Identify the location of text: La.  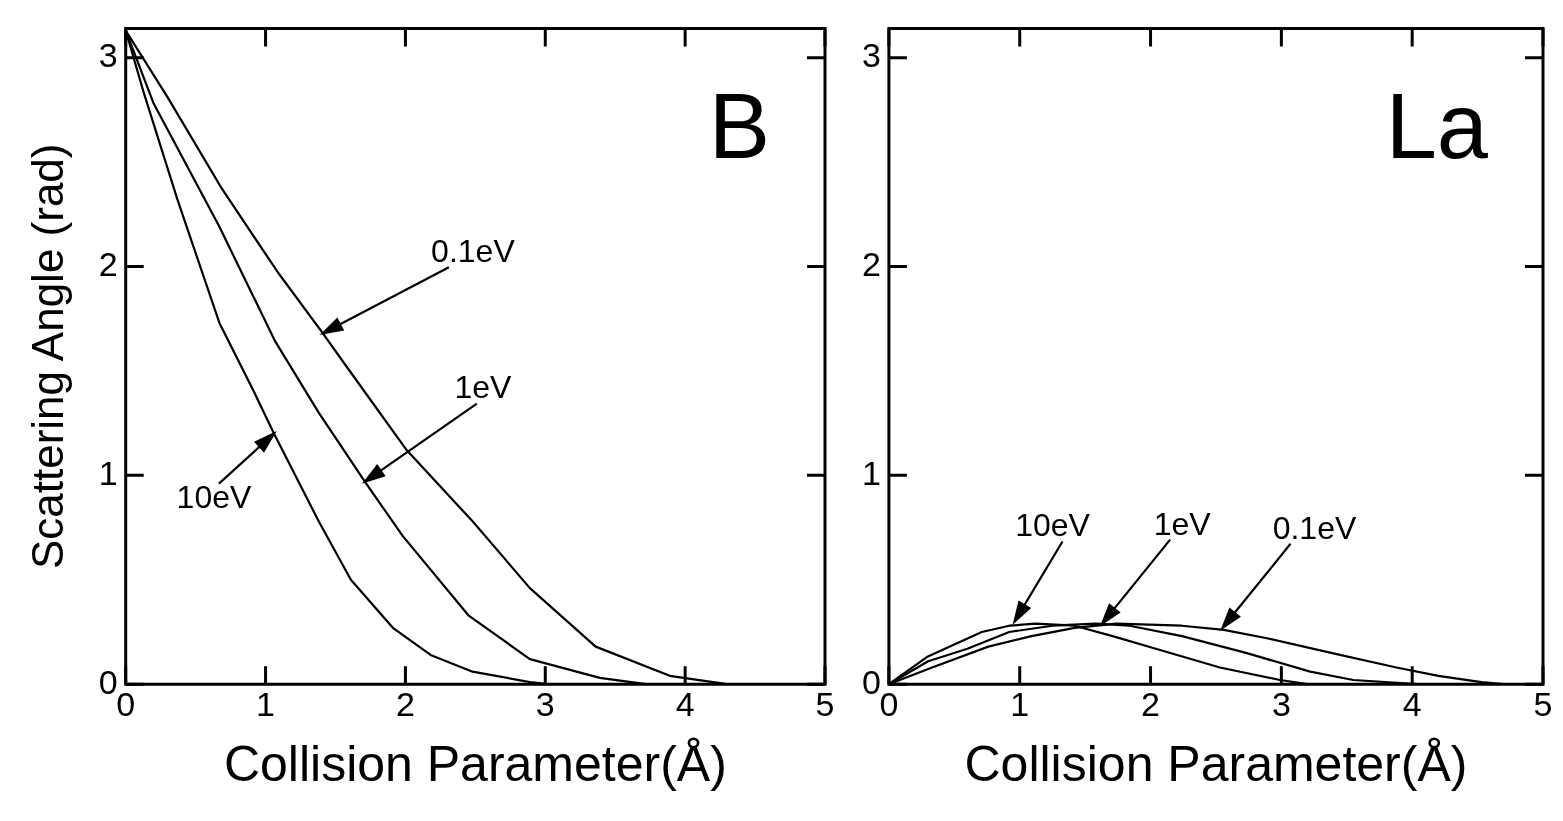
(1437, 125).